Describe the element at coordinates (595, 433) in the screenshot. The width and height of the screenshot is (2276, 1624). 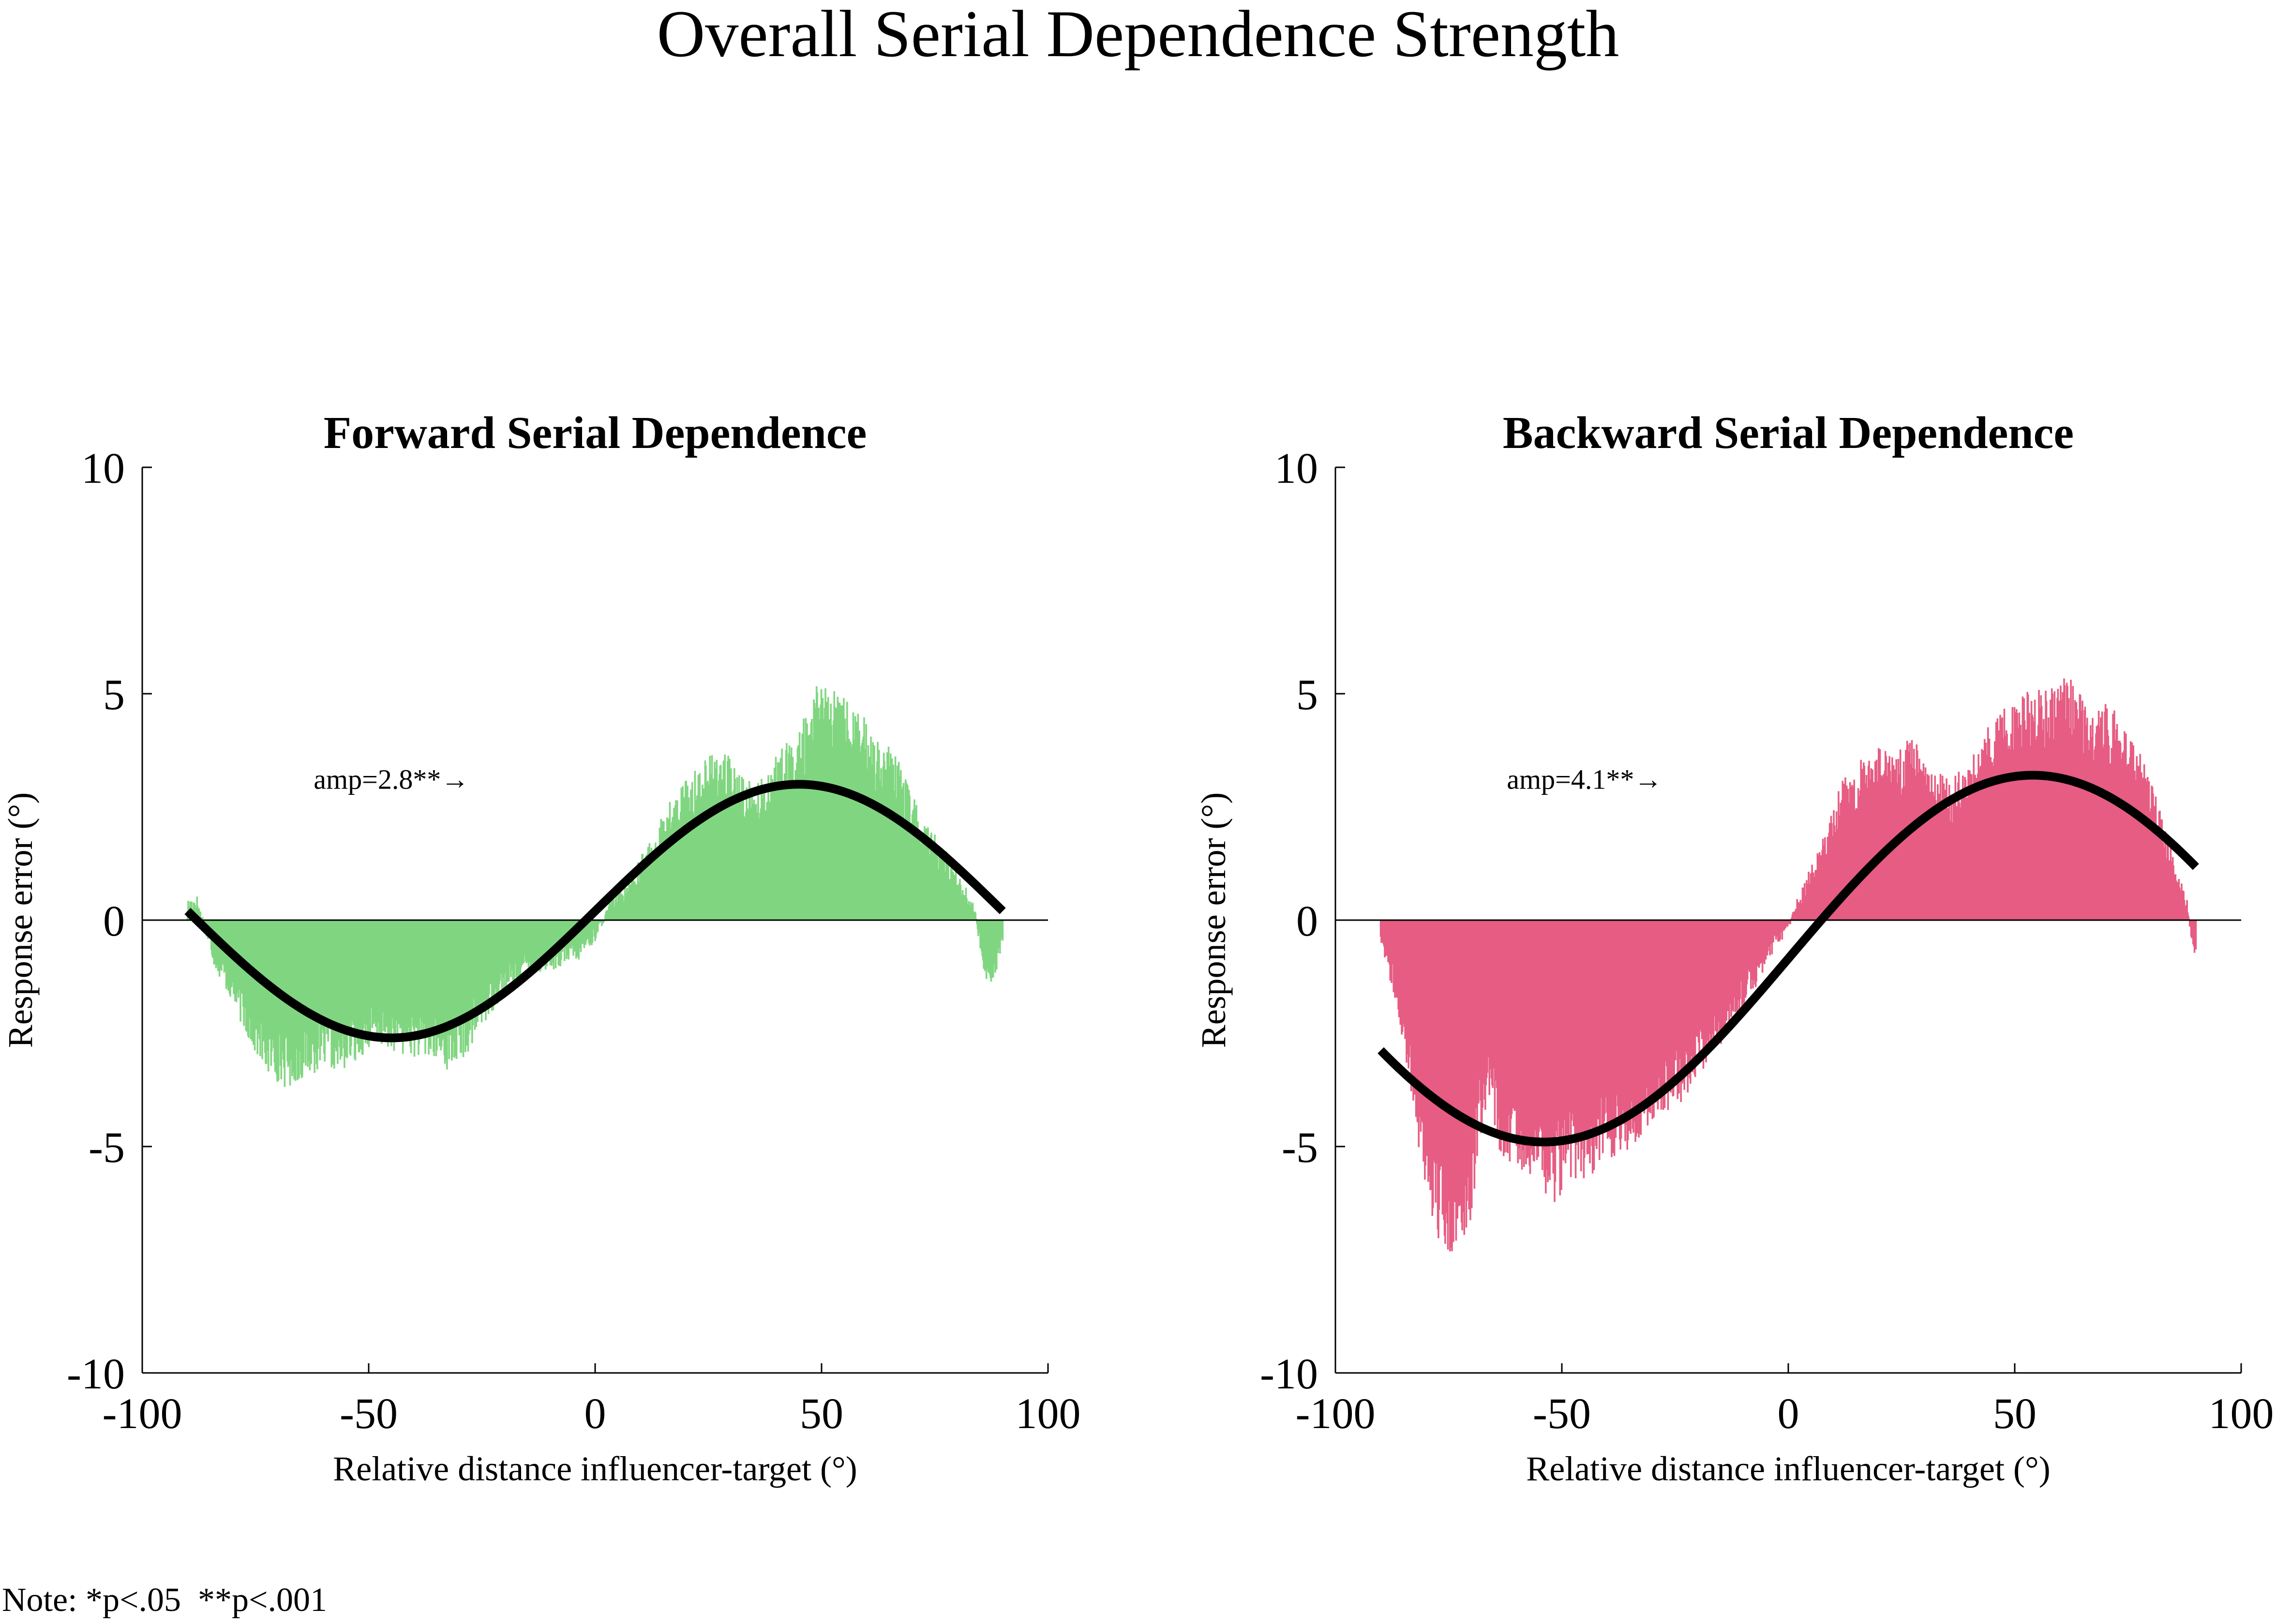
I see `chart-title: Forward Serial Dependence` at that location.